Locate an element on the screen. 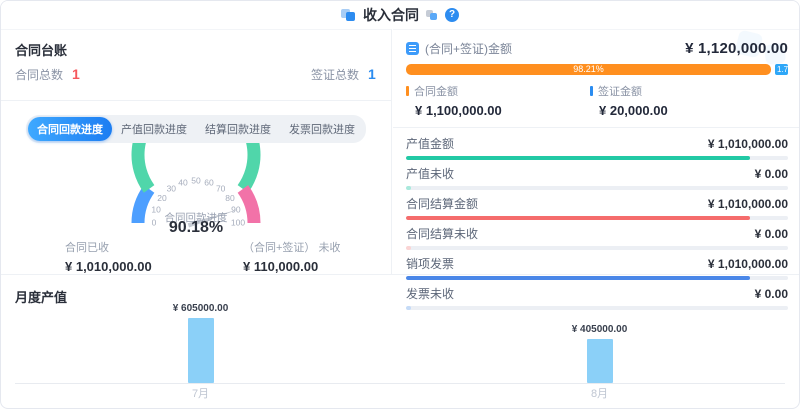 The width and height of the screenshot is (800, 409). legend-item: 签证金额 ¥ 20,000.00 is located at coordinates (682, 100).